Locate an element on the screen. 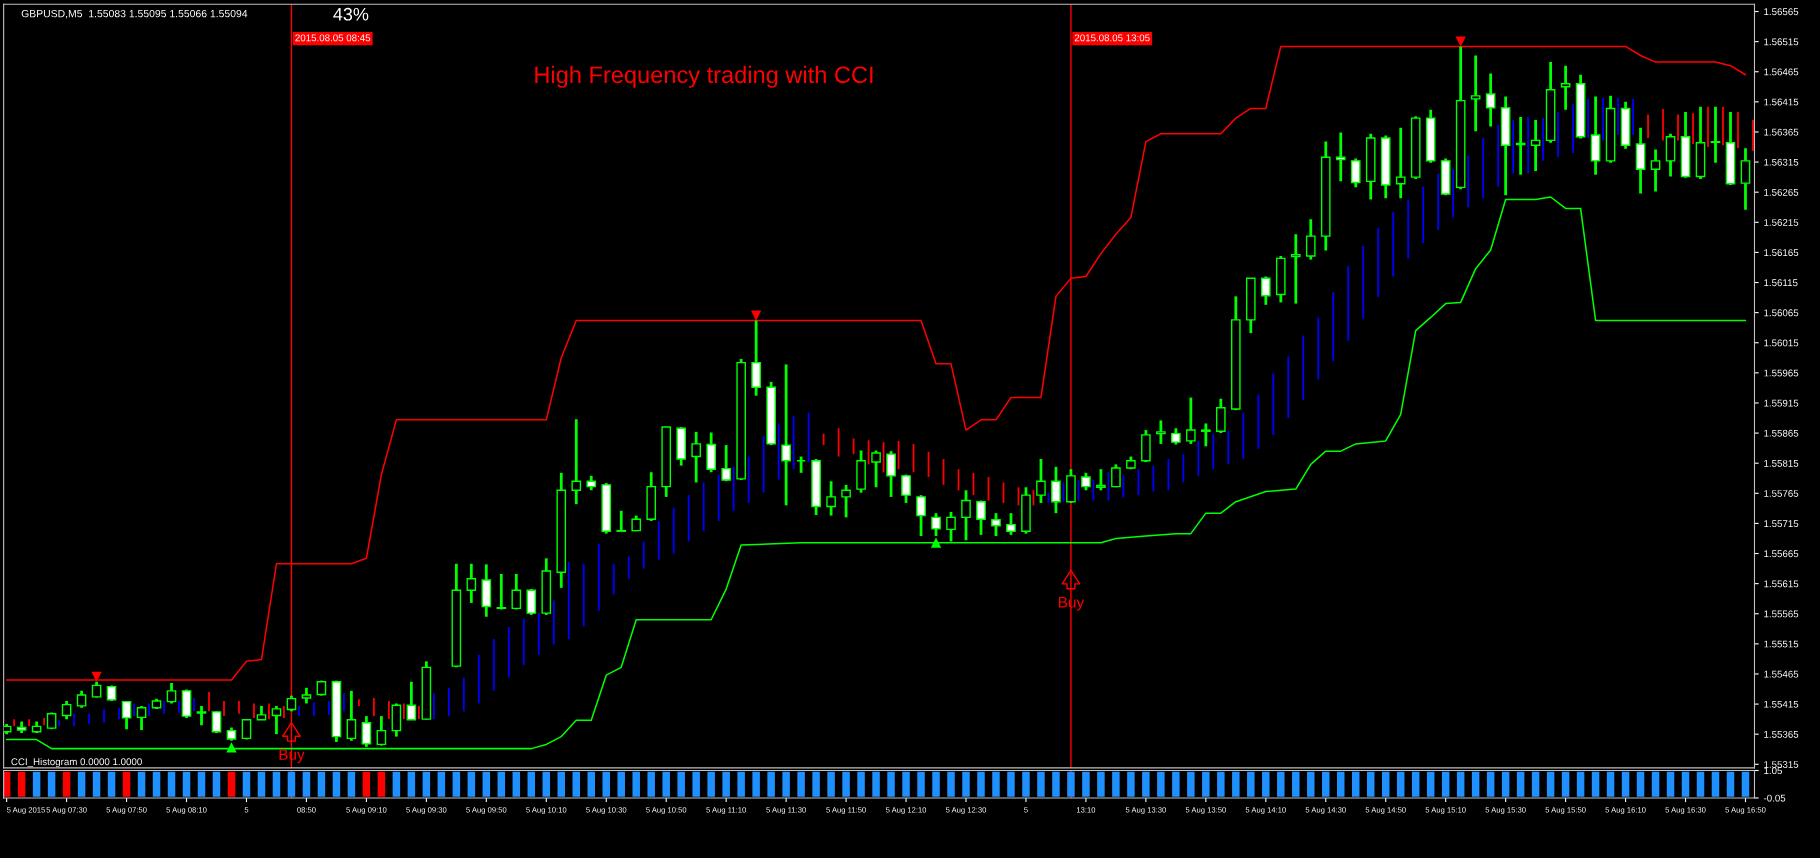 This screenshot has height=858, width=1820. ref-line-label: 2015.08.05 13:05 is located at coordinates (1112, 38).